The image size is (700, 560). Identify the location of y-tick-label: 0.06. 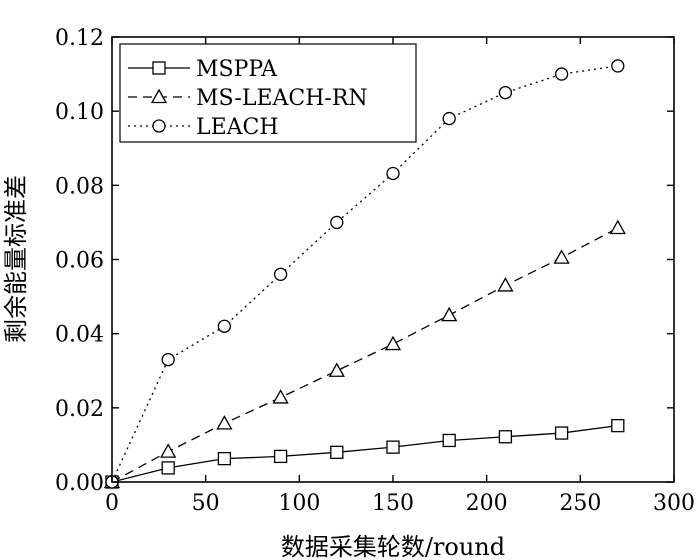
(79, 261).